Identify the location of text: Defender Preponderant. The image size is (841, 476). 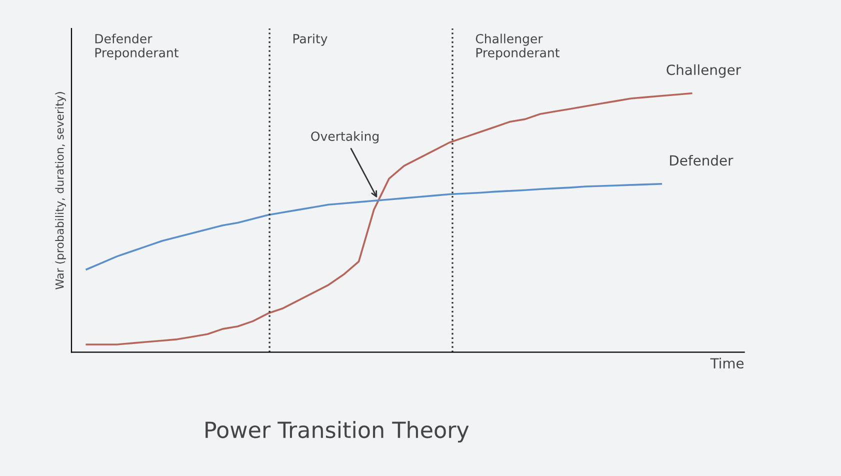
(136, 47).